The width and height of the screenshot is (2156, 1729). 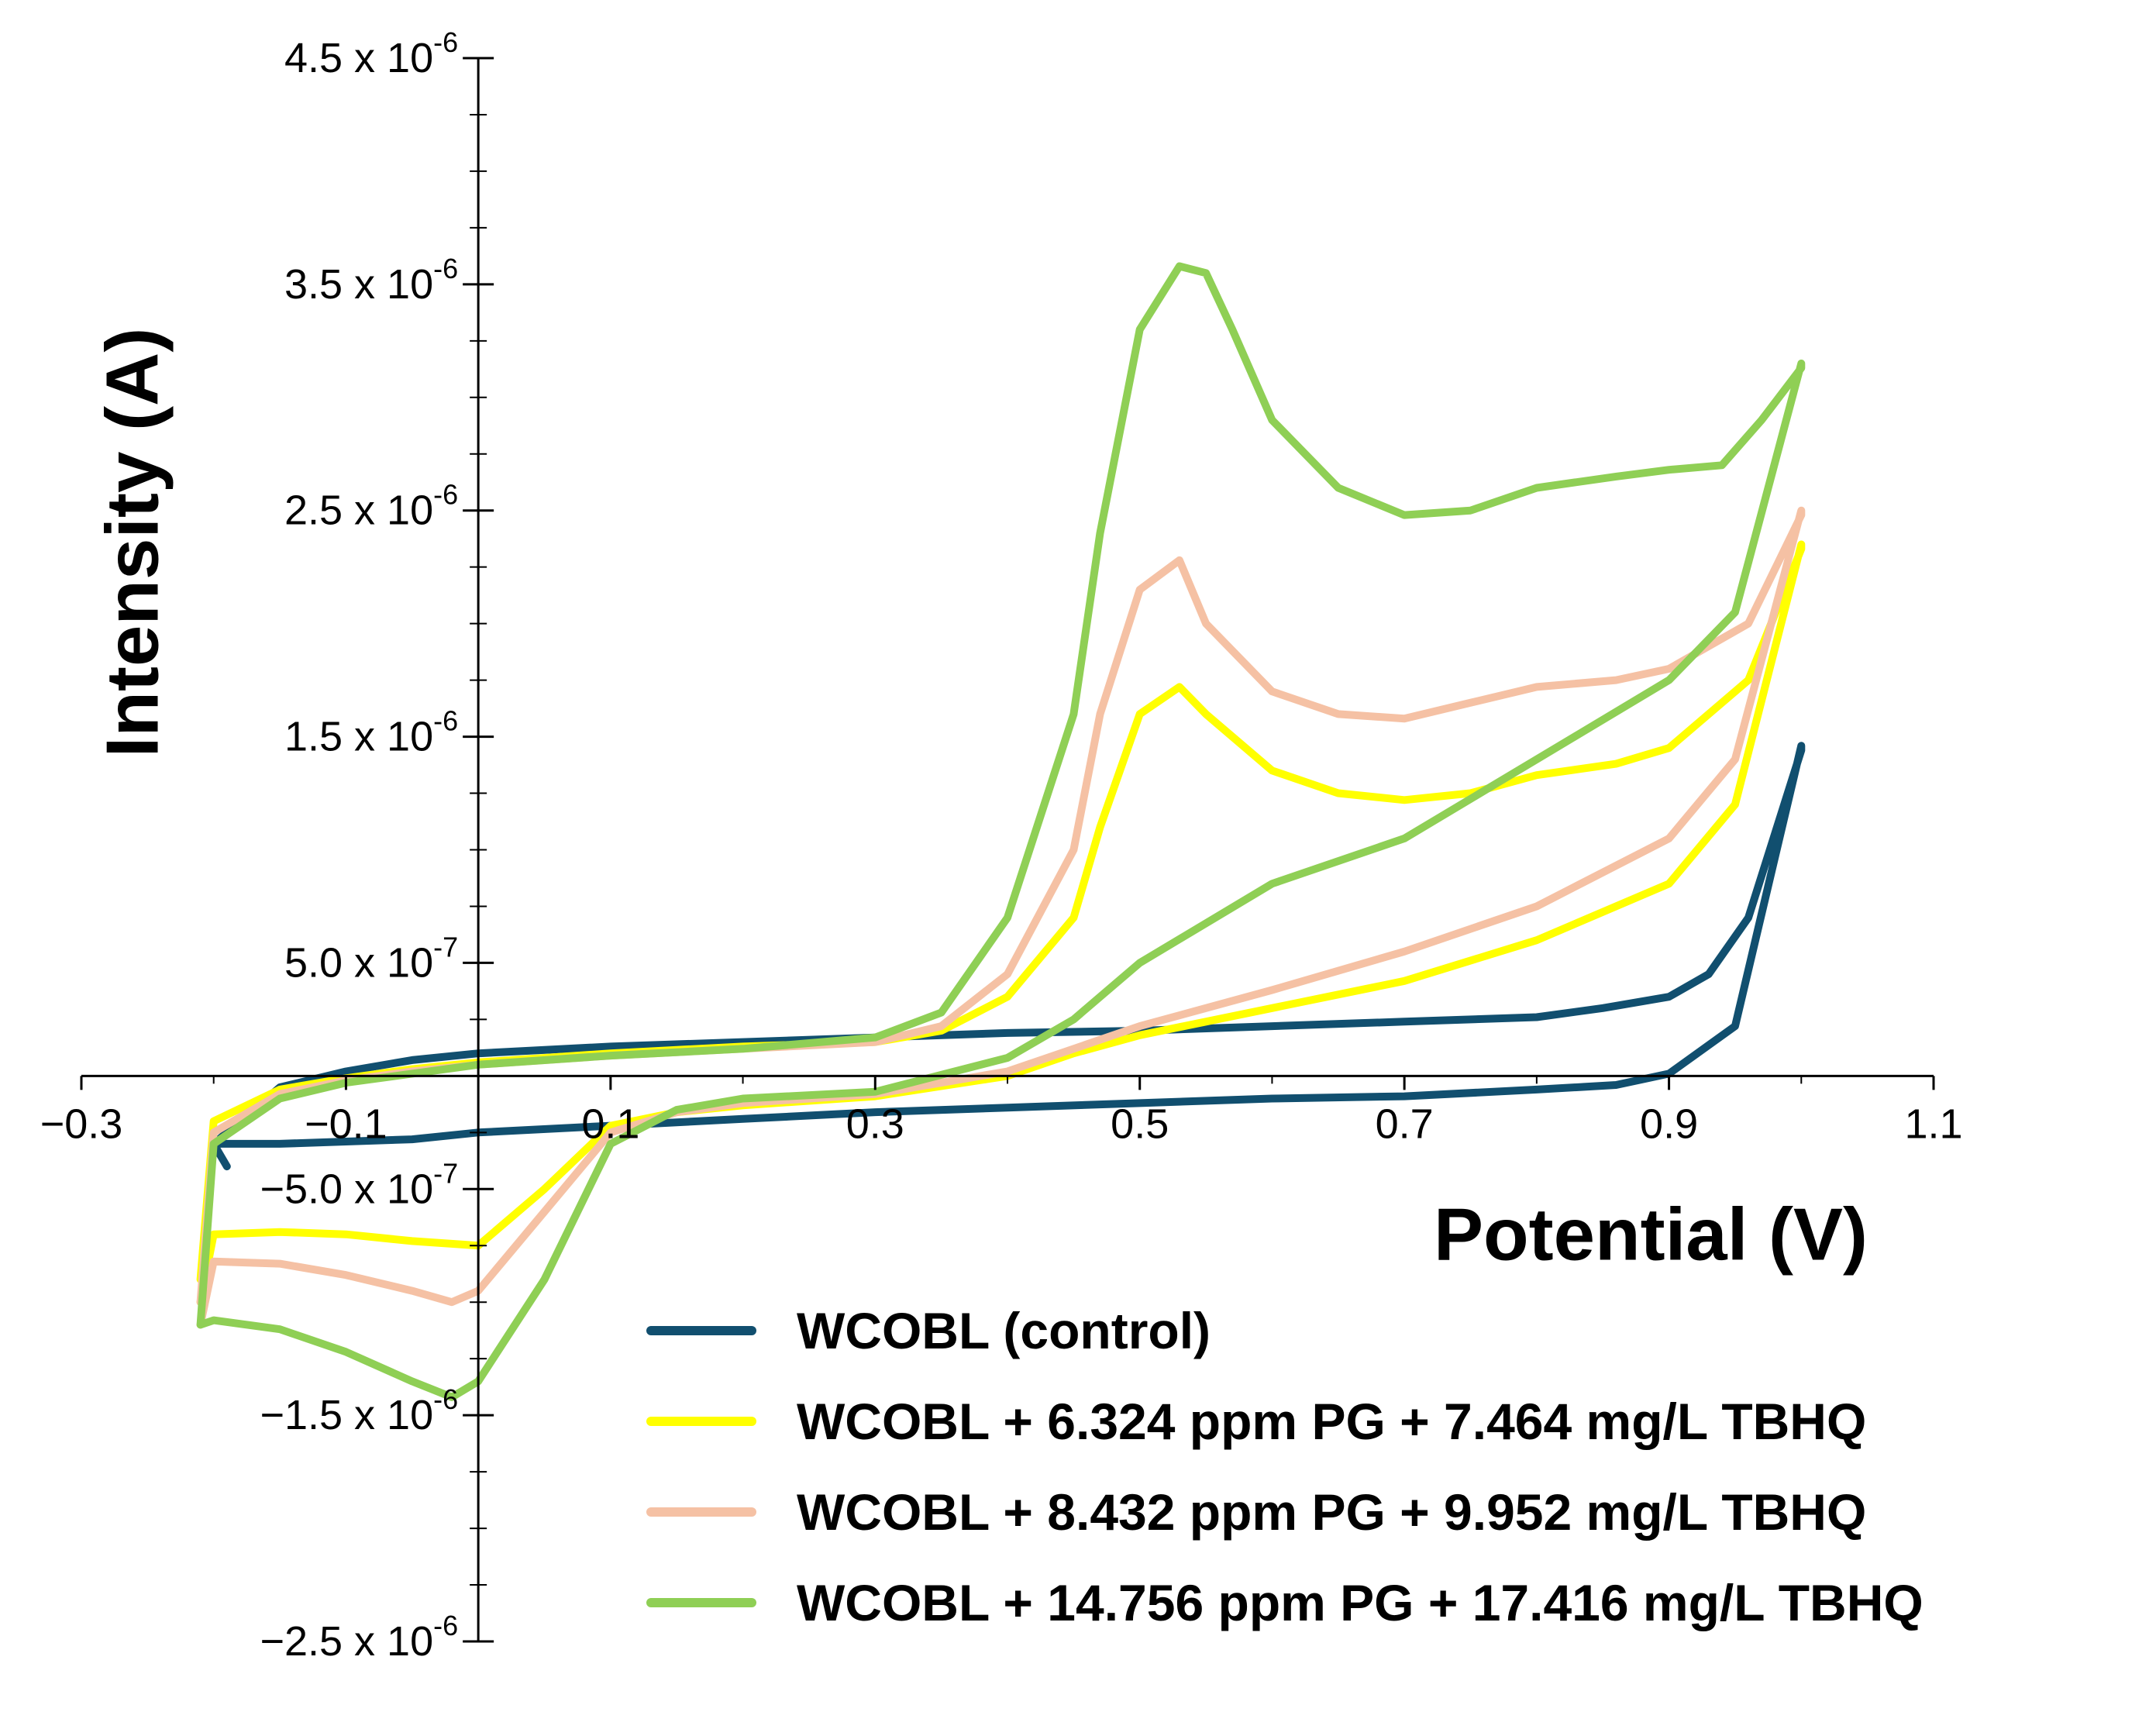 I want to click on y-tick-mantissa: 4.5, so click(x=319, y=58).